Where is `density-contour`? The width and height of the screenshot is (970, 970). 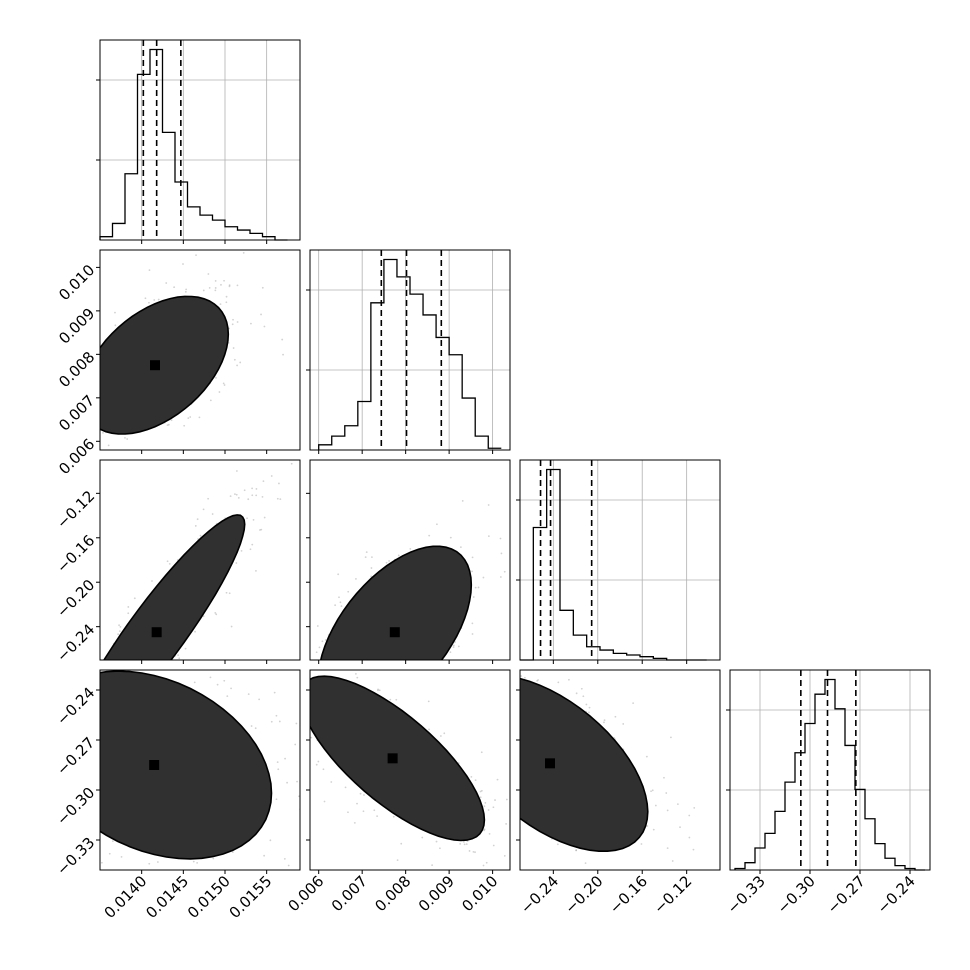 density-contour is located at coordinates (174, 587).